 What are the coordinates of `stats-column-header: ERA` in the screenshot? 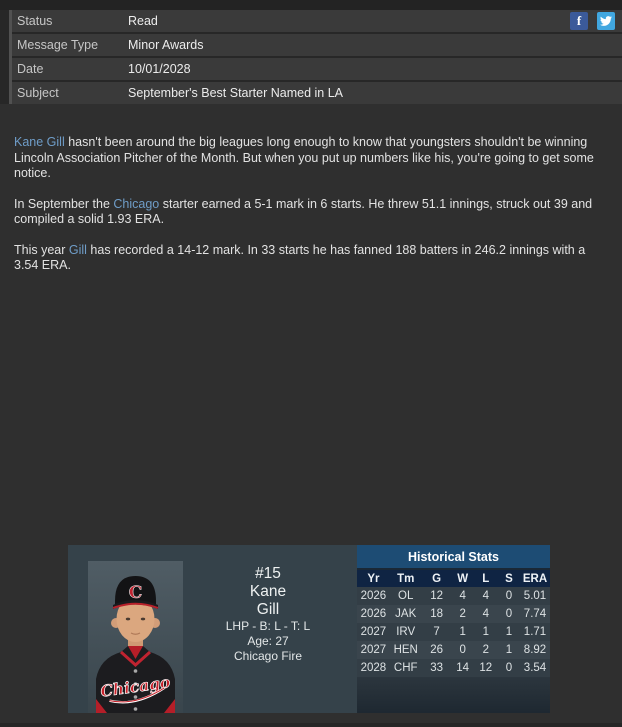 It's located at (535, 578).